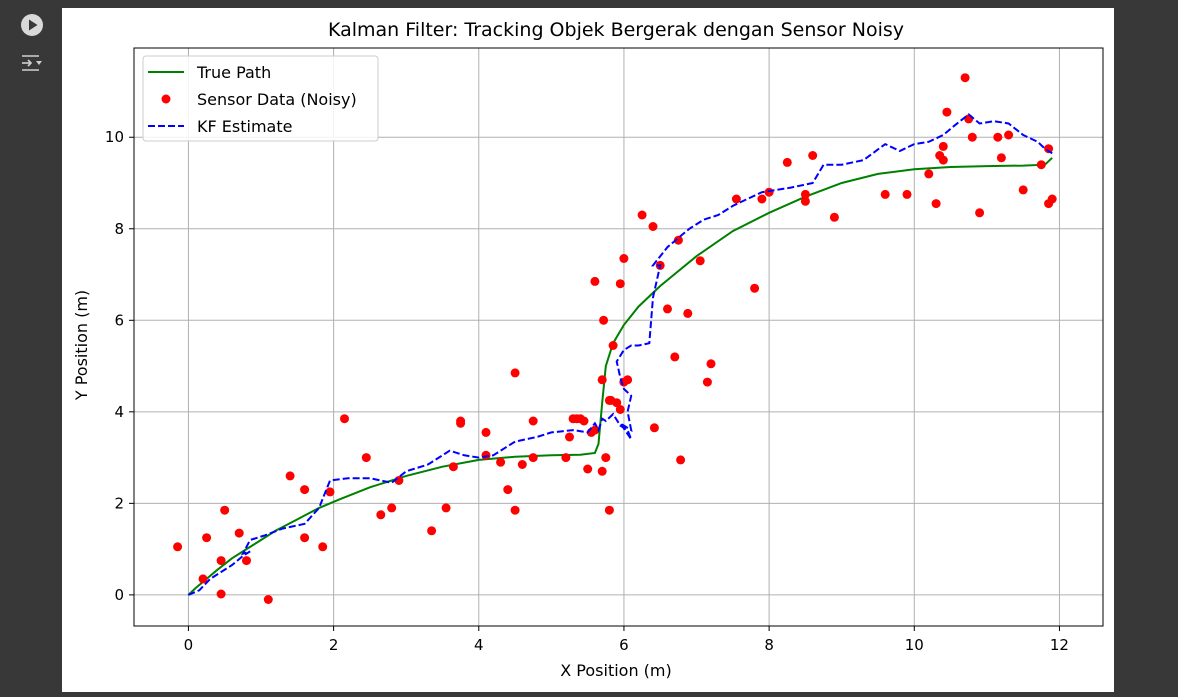 Image resolution: width=1178 pixels, height=697 pixels. Describe the element at coordinates (81, 345) in the screenshot. I see `y-axis-label: Y Position (m)` at that location.